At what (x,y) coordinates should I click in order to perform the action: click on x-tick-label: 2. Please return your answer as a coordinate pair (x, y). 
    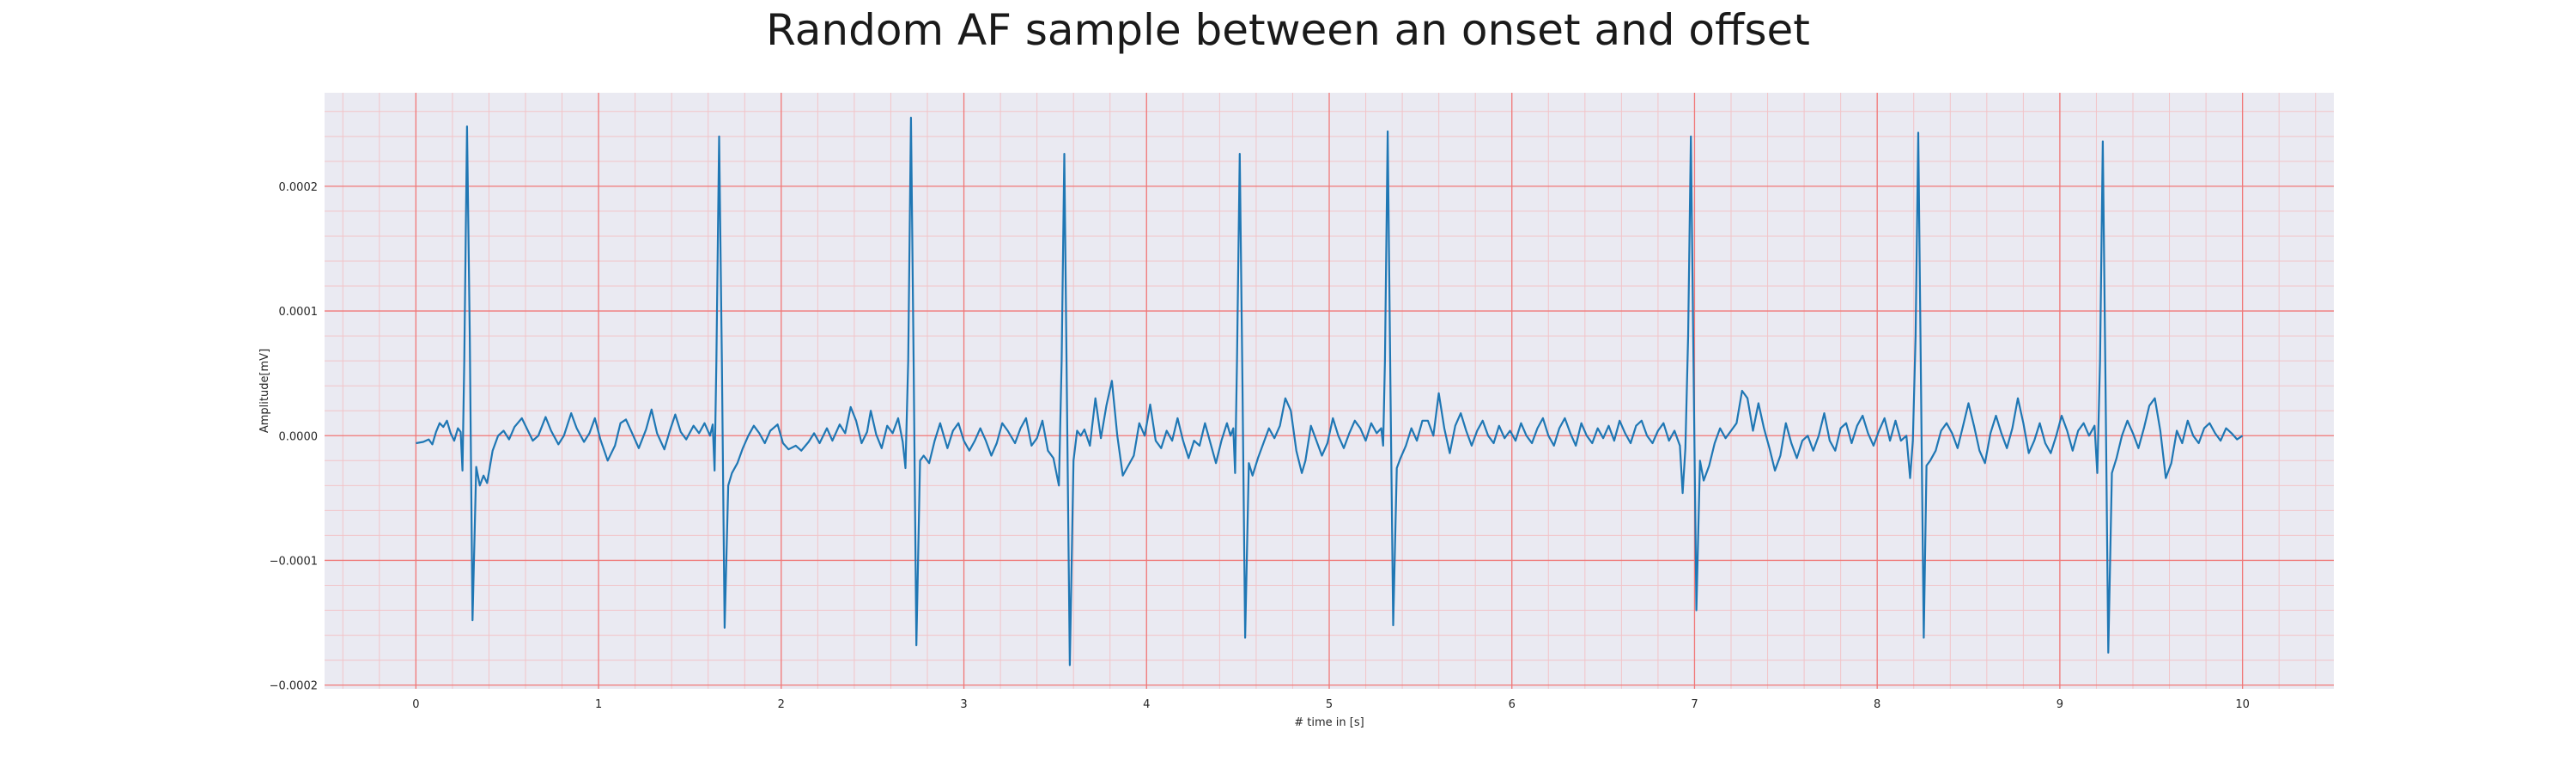
    Looking at the image, I should click on (781, 704).